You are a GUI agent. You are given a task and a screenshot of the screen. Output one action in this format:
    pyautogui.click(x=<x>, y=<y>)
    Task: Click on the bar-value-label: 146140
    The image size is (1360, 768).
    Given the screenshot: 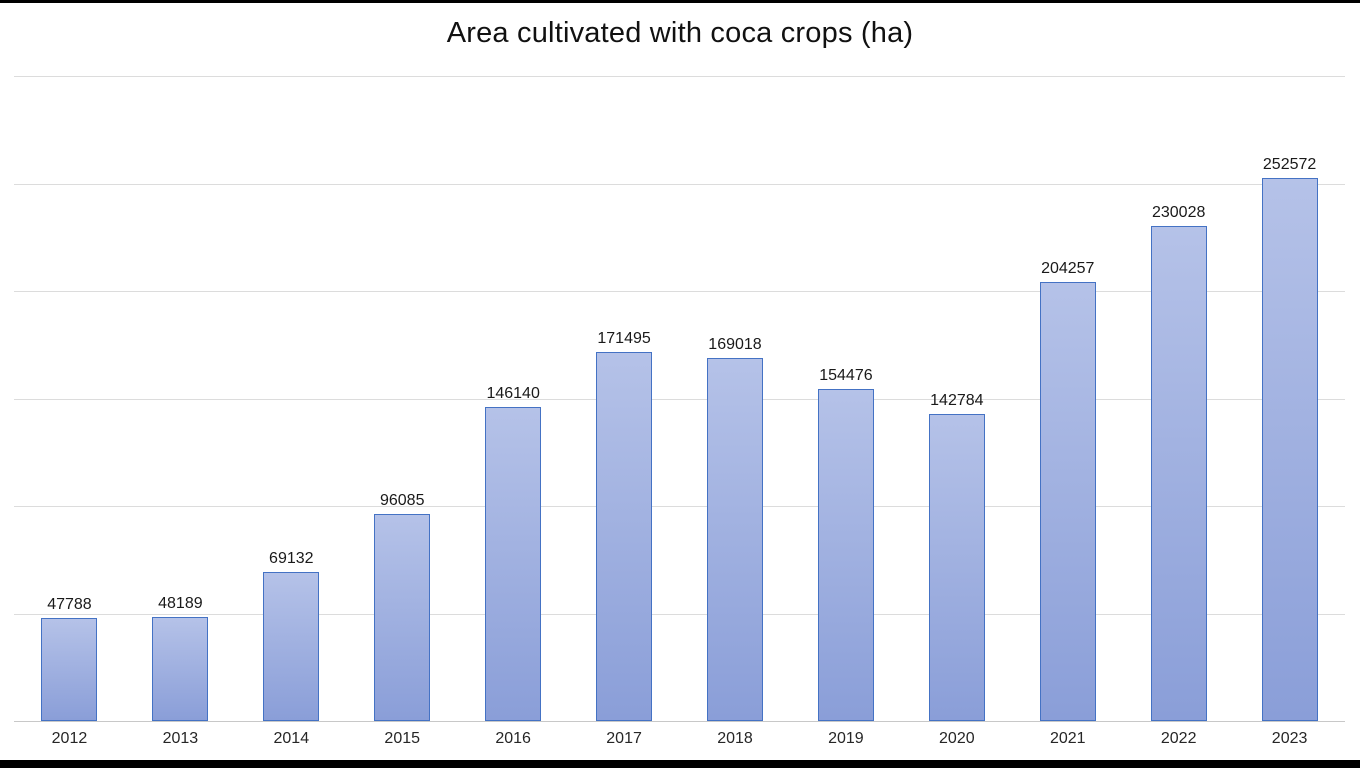 What is the action you would take?
    pyautogui.click(x=513, y=393)
    